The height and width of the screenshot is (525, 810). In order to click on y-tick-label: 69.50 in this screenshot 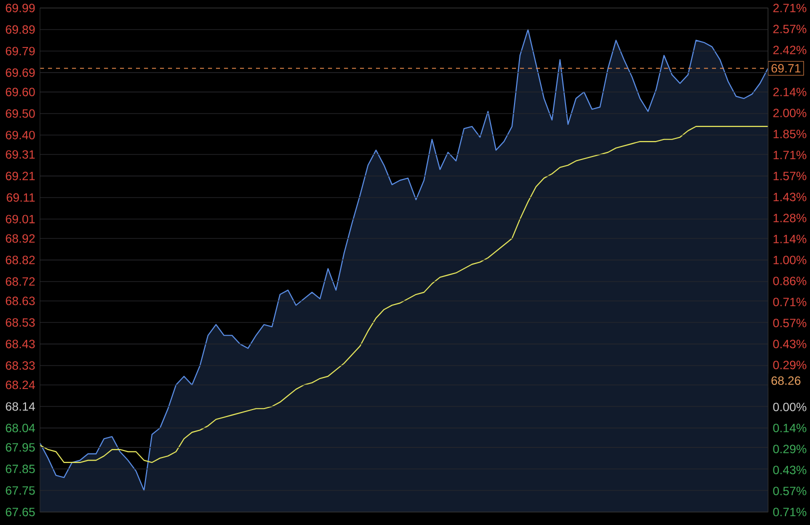, I will do `click(20, 113)`.